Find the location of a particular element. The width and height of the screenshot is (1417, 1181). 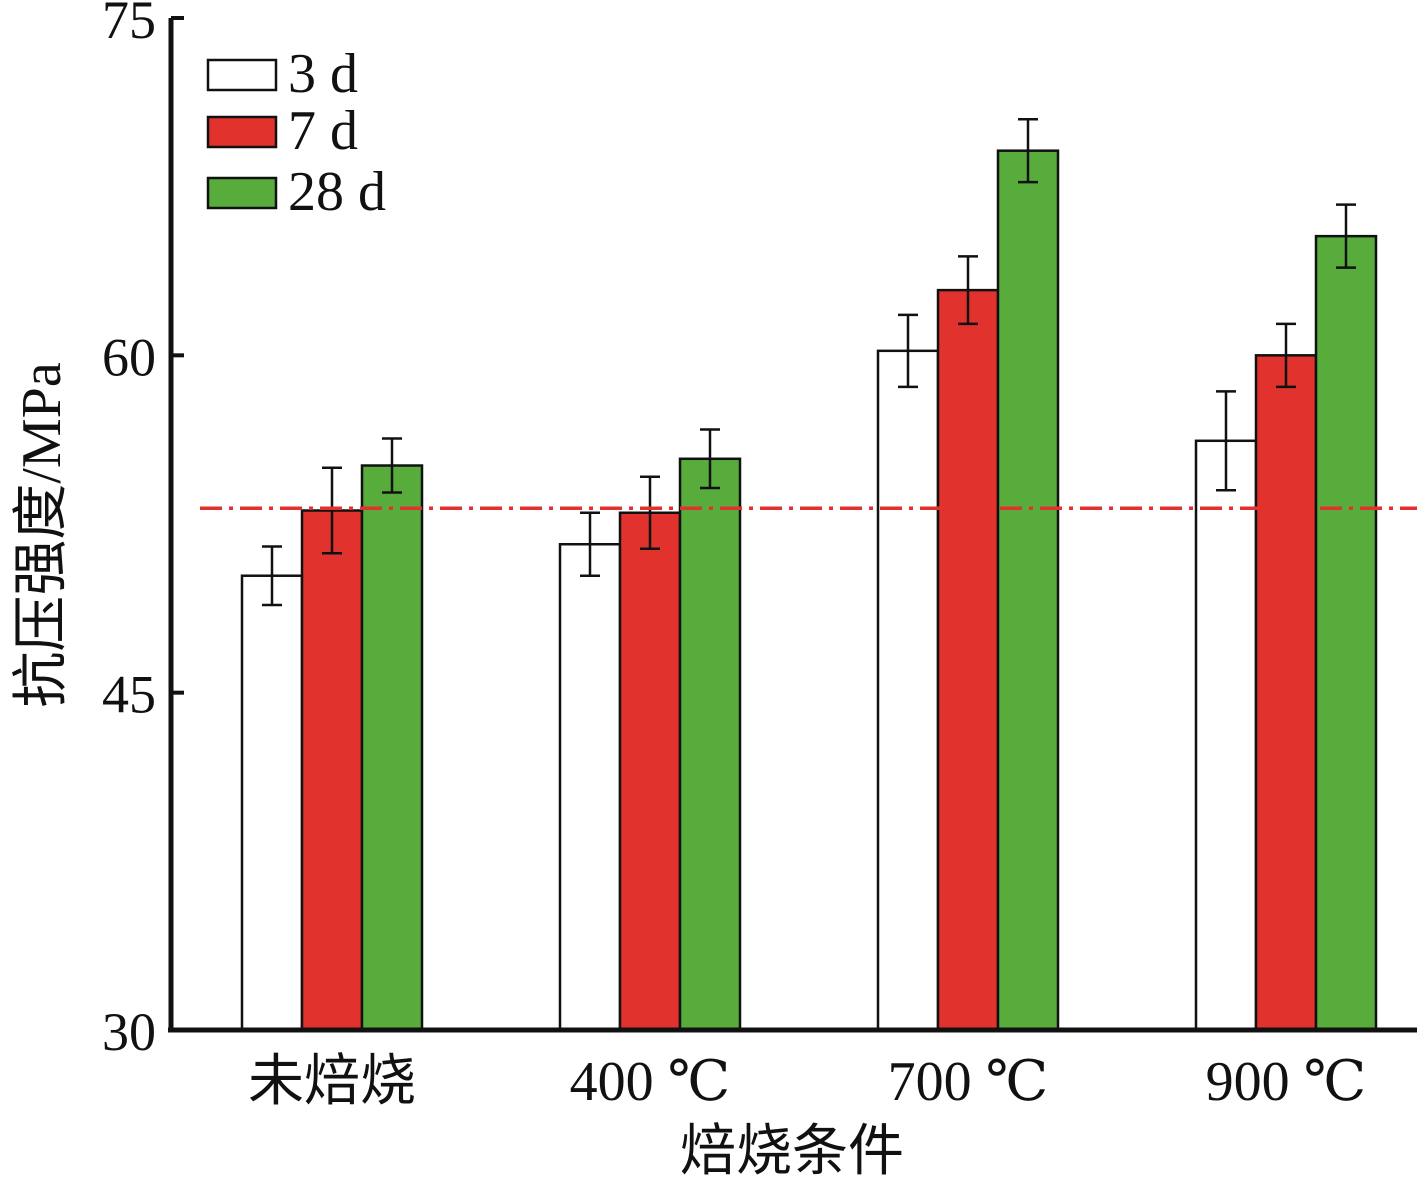

x-category-label: 未焙烧 is located at coordinates (332, 1082).